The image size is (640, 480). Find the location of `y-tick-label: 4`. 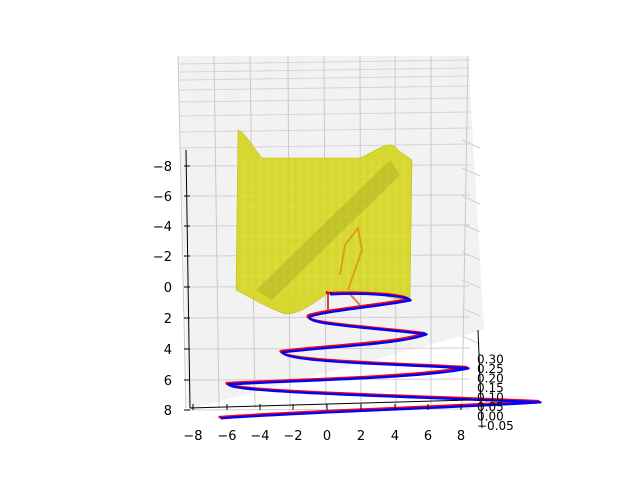

y-tick-label: 4 is located at coordinates (168, 350).